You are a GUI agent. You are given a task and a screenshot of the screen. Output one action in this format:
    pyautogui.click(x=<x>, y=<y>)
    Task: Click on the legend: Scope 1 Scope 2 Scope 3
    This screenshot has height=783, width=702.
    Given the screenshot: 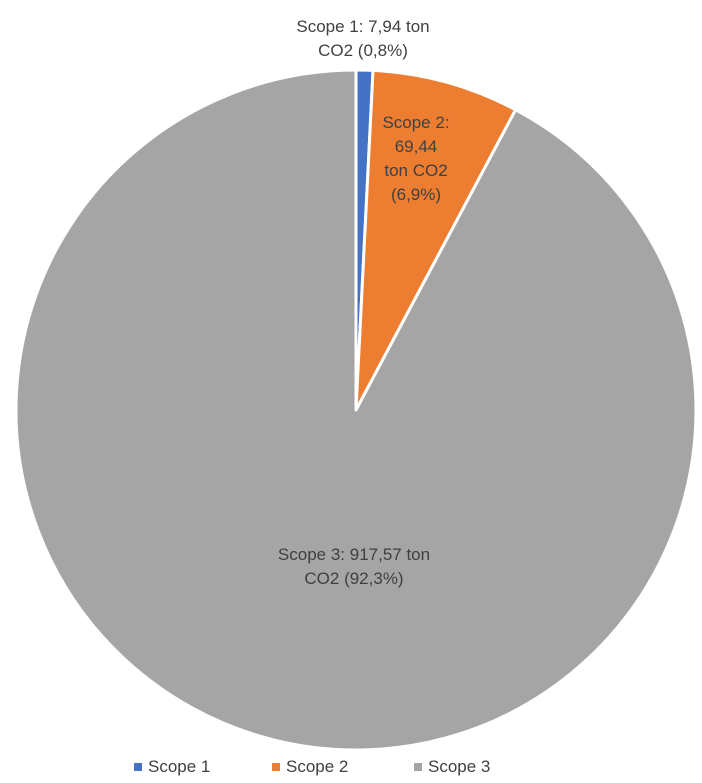 What is the action you would take?
    pyautogui.click(x=312, y=766)
    